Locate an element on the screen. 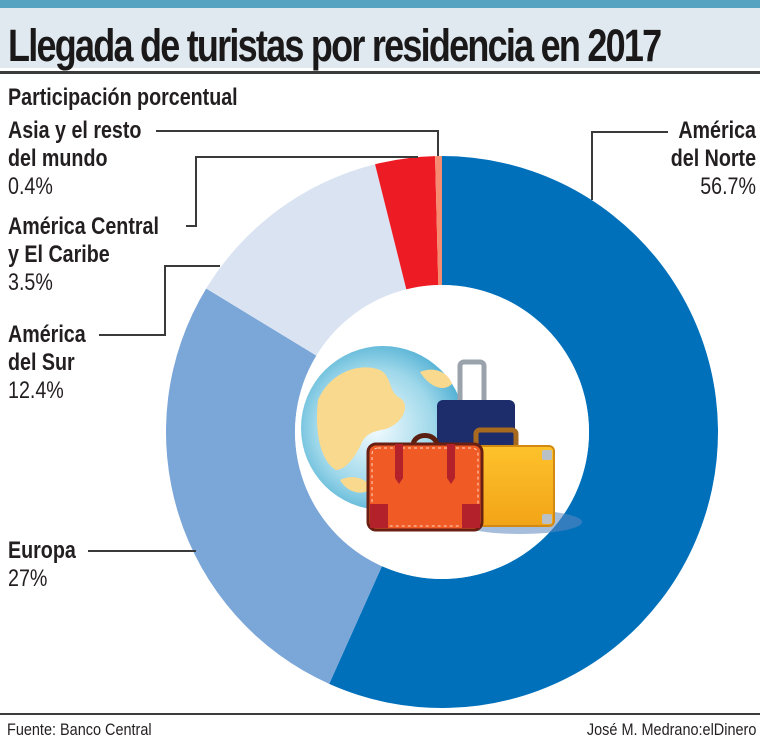 Image resolution: width=760 pixels, height=752 pixels. navy-suitcase-icon is located at coordinates (476, 405).